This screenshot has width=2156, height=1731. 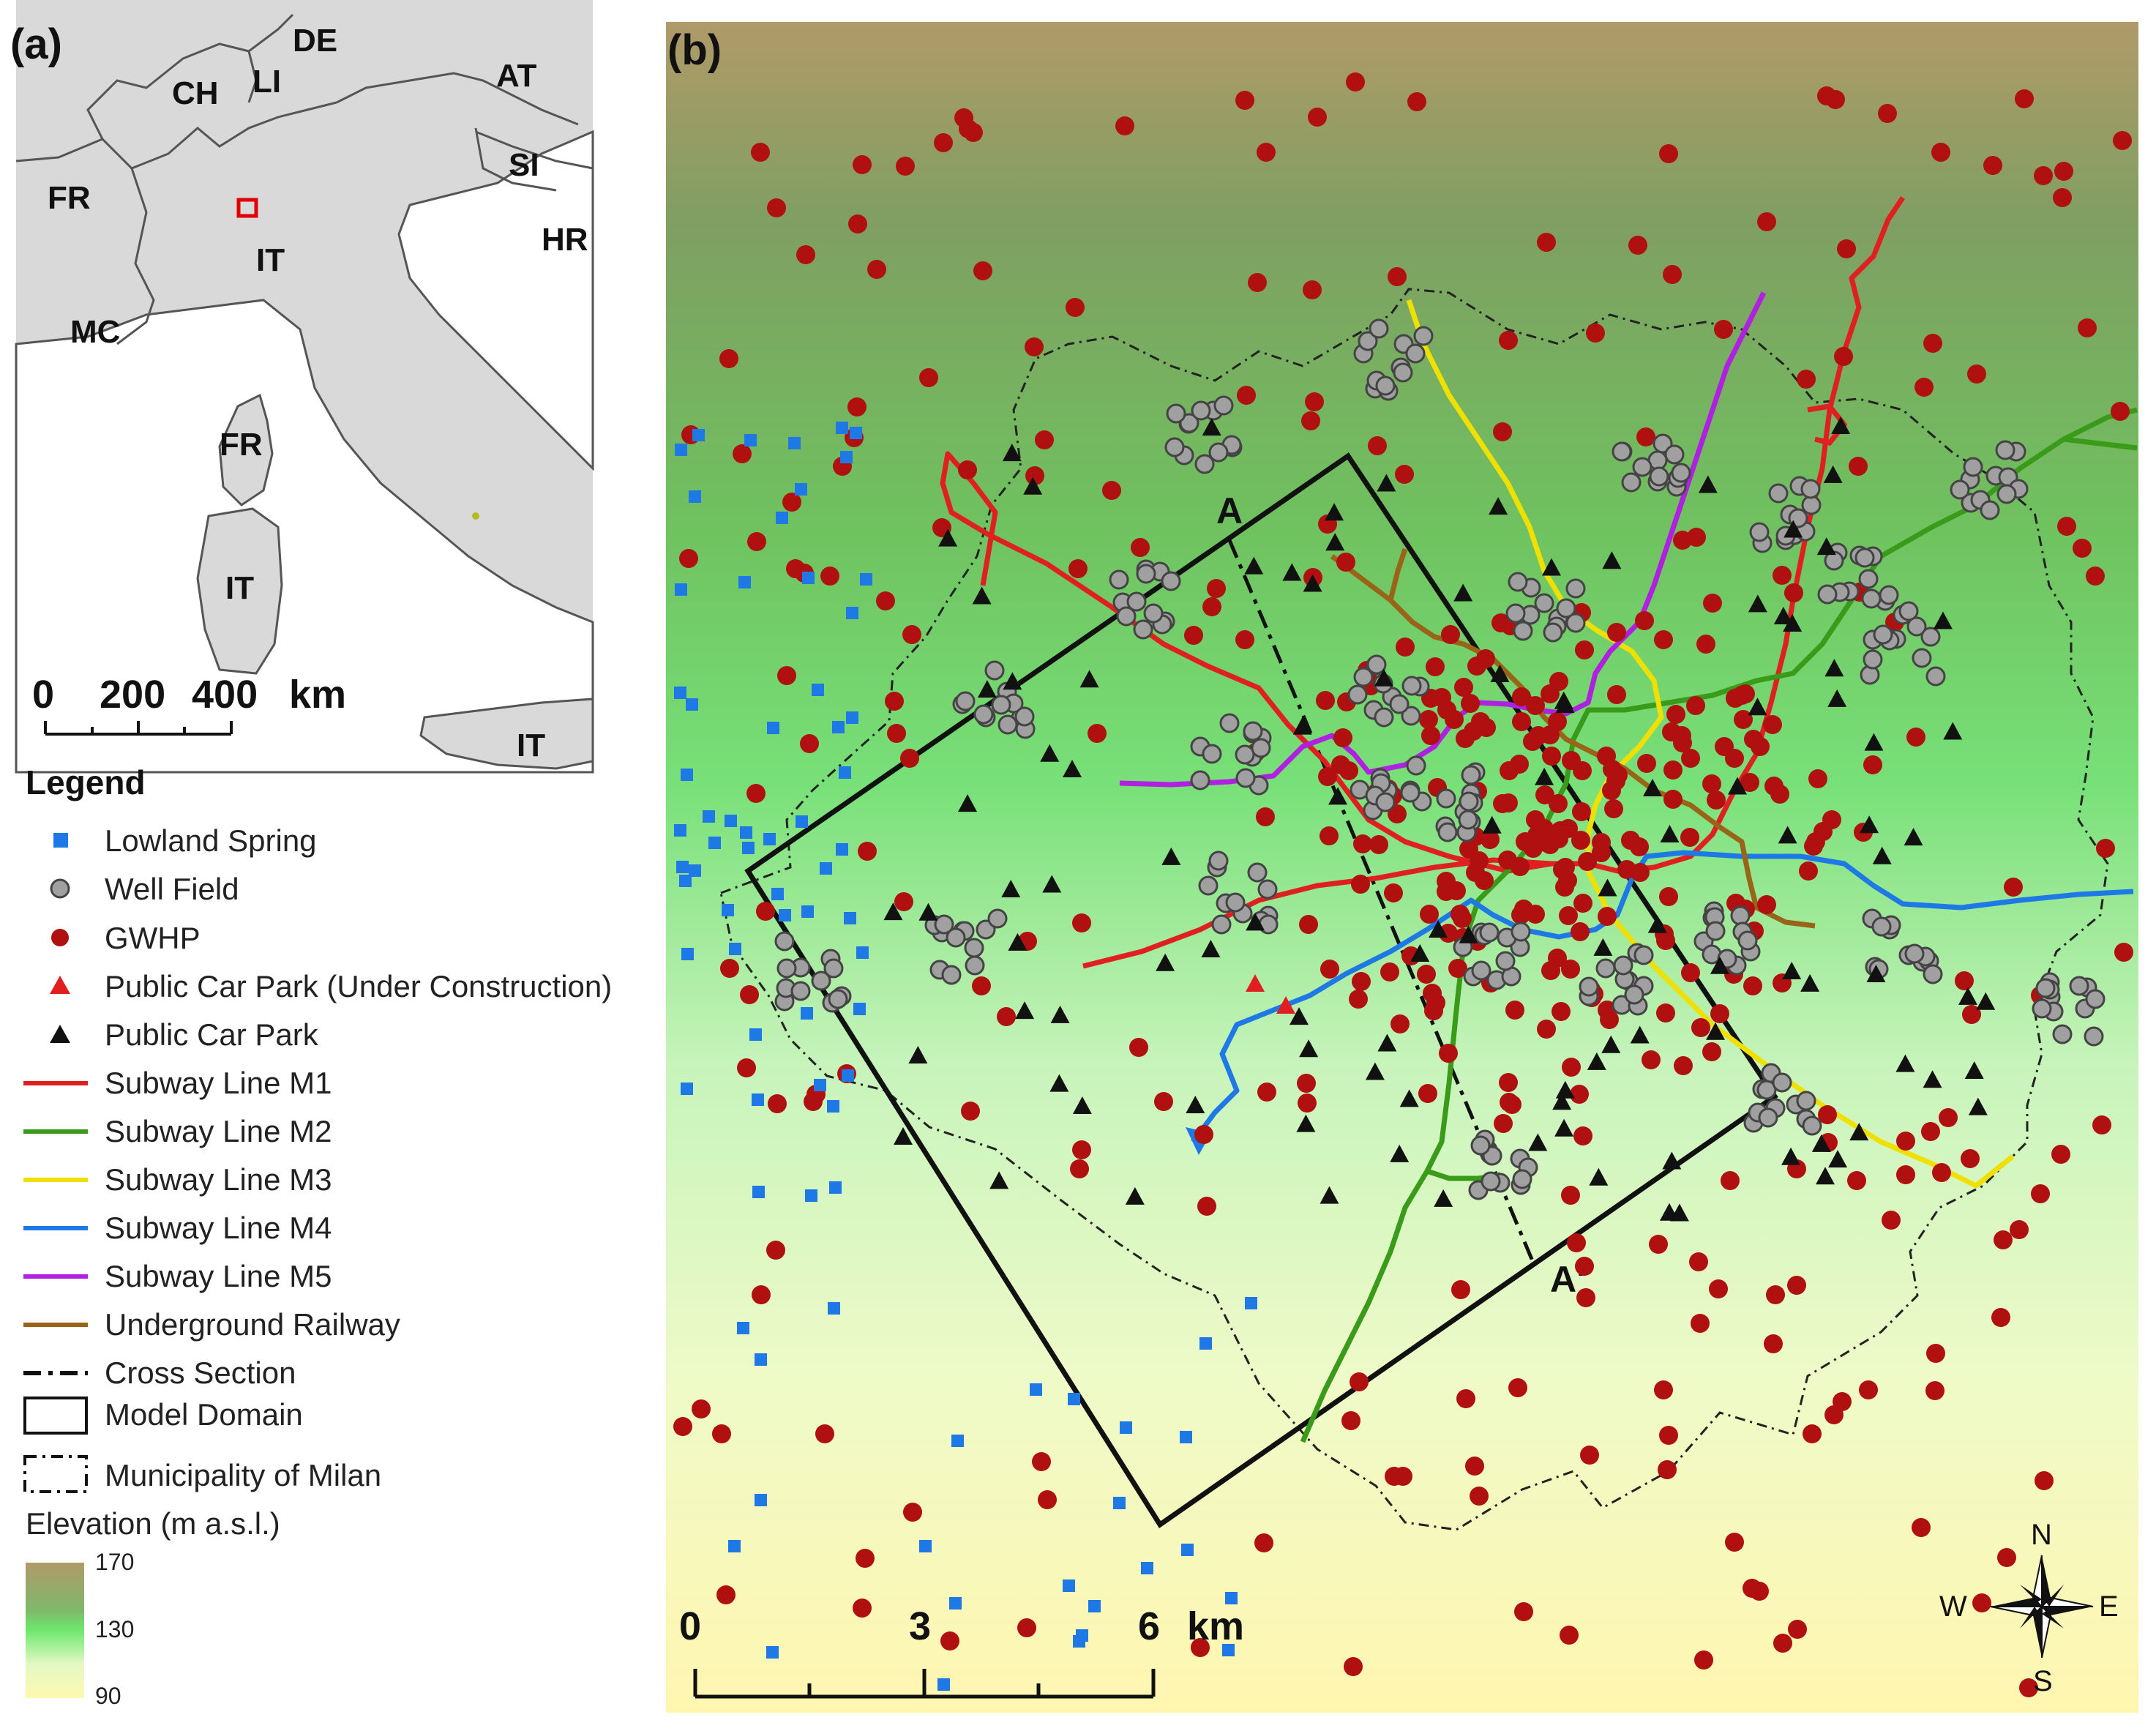 What do you see at coordinates (189, 705) in the screenshot?
I see `overview-scale-bar: 0 200 400 km` at bounding box center [189, 705].